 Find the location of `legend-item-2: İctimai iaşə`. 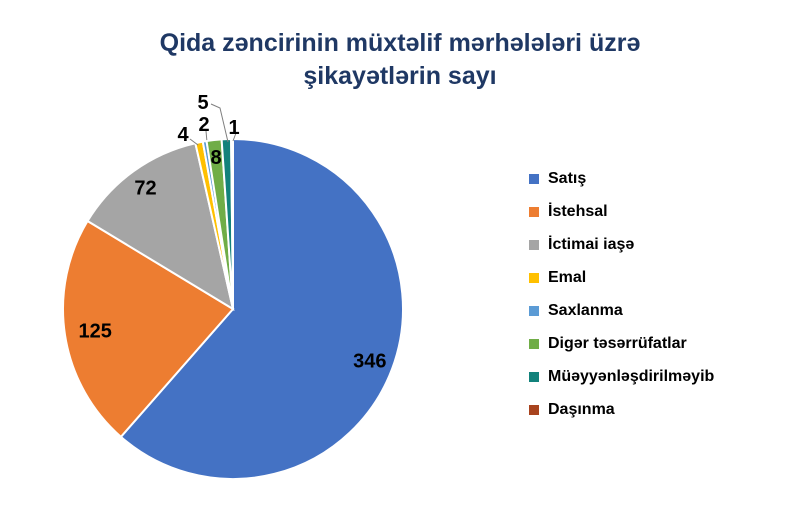

legend-item-2: İctimai iaşə is located at coordinates (621, 244).